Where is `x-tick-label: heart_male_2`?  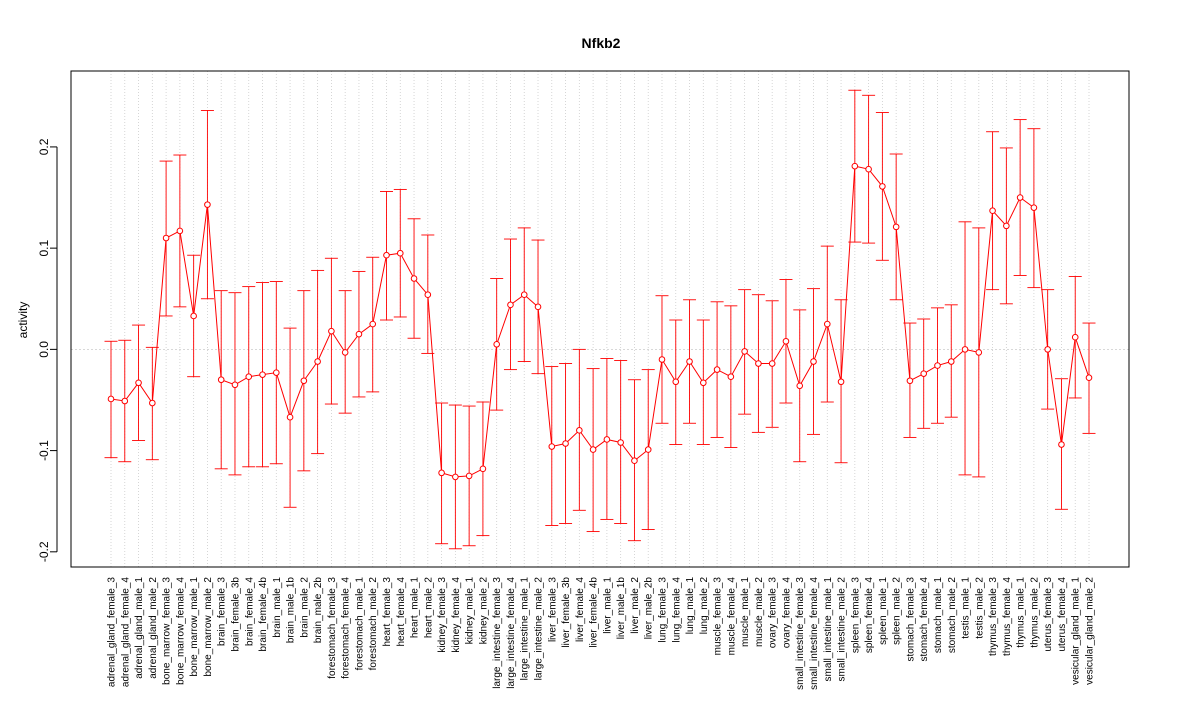
x-tick-label: heart_male_2 is located at coordinates (428, 608).